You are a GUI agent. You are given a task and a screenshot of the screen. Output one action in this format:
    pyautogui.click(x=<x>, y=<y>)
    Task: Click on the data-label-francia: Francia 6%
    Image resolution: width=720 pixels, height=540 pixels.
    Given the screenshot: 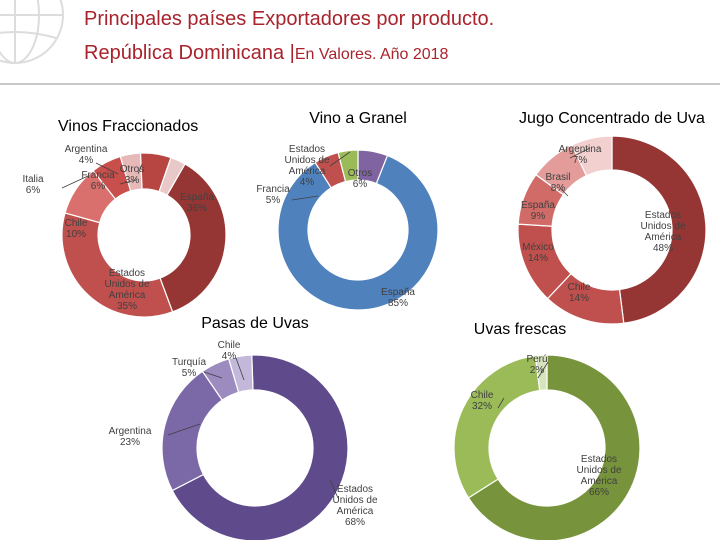 What is the action you would take?
    pyautogui.click(x=98, y=181)
    